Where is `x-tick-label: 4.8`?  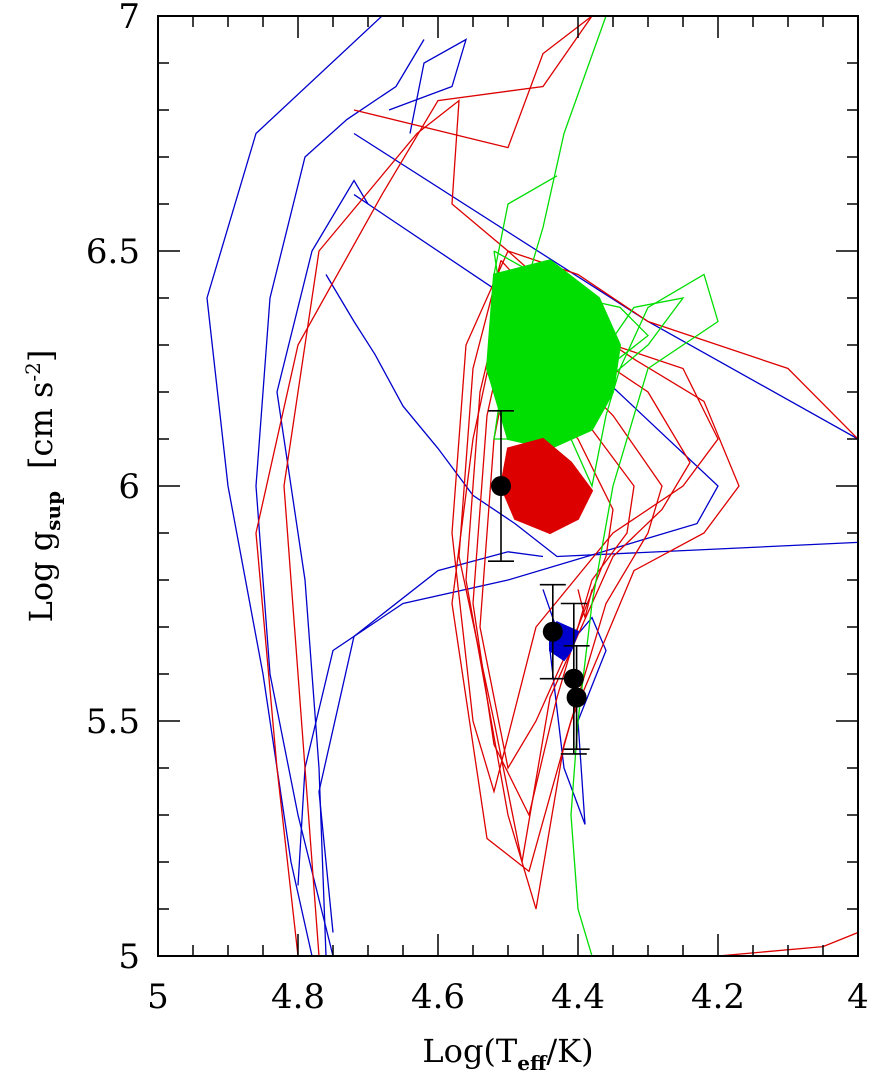
x-tick-label: 4.8 is located at coordinates (298, 997).